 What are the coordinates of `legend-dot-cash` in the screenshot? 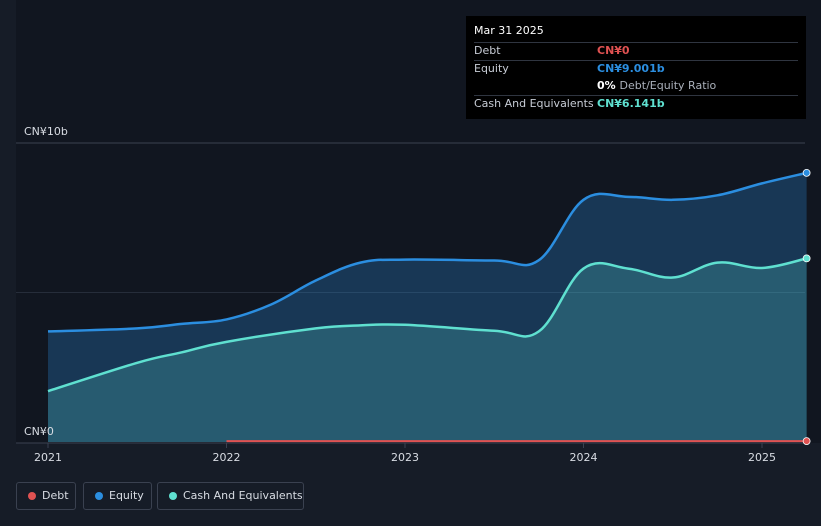 It's located at (173, 496).